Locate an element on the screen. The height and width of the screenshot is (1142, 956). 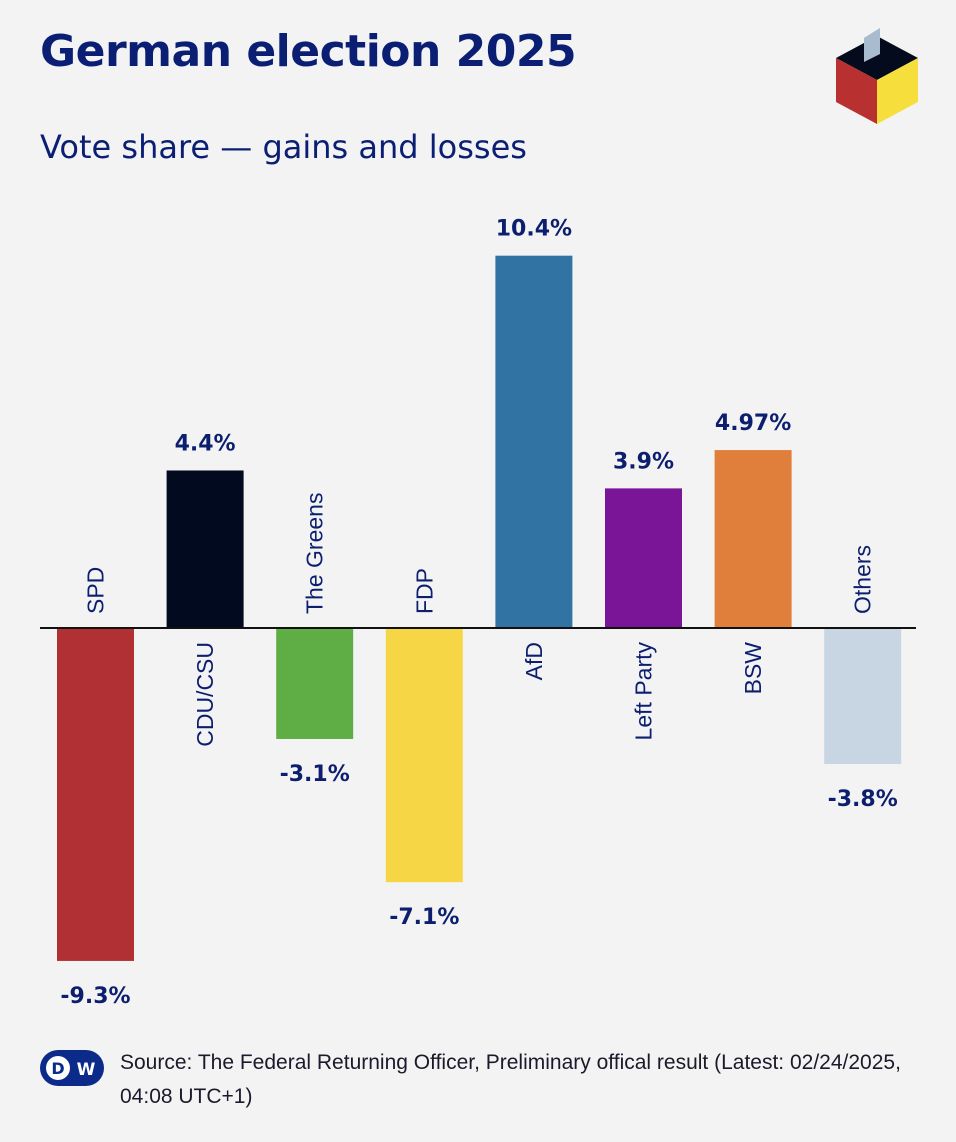
bar-bsw is located at coordinates (753, 539).